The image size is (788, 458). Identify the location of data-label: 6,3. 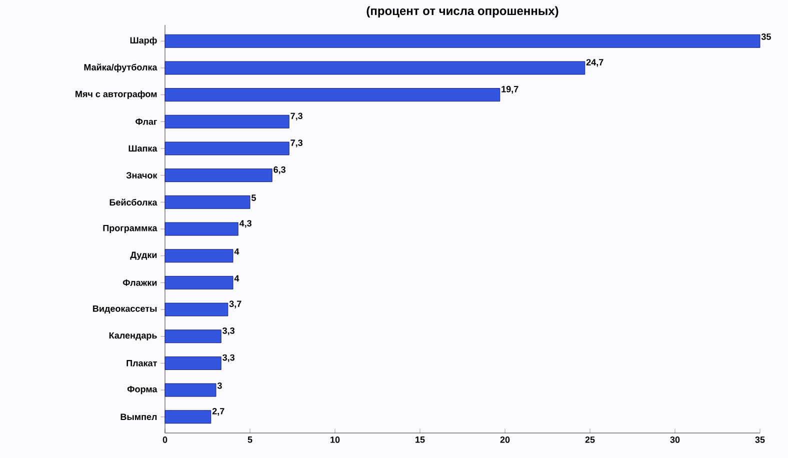
(280, 170).